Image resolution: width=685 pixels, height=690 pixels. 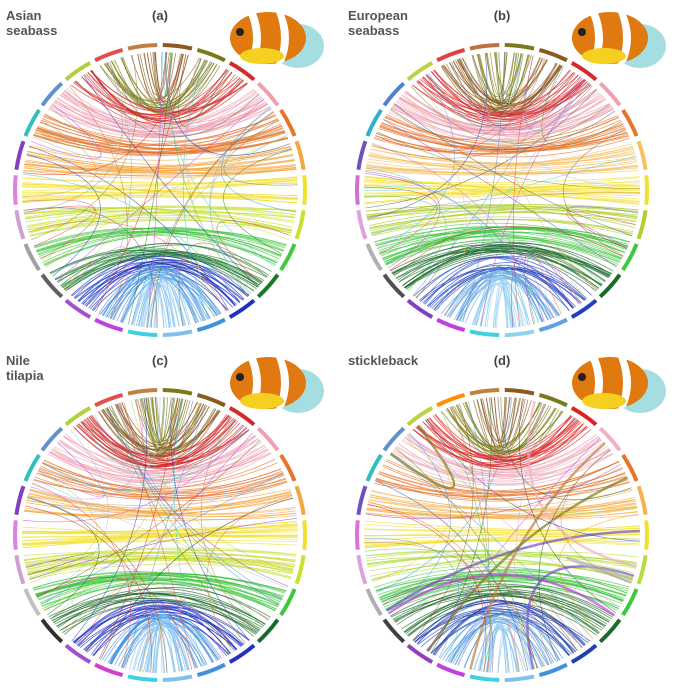 I want to click on species-name: tilapia, so click(x=25, y=375).